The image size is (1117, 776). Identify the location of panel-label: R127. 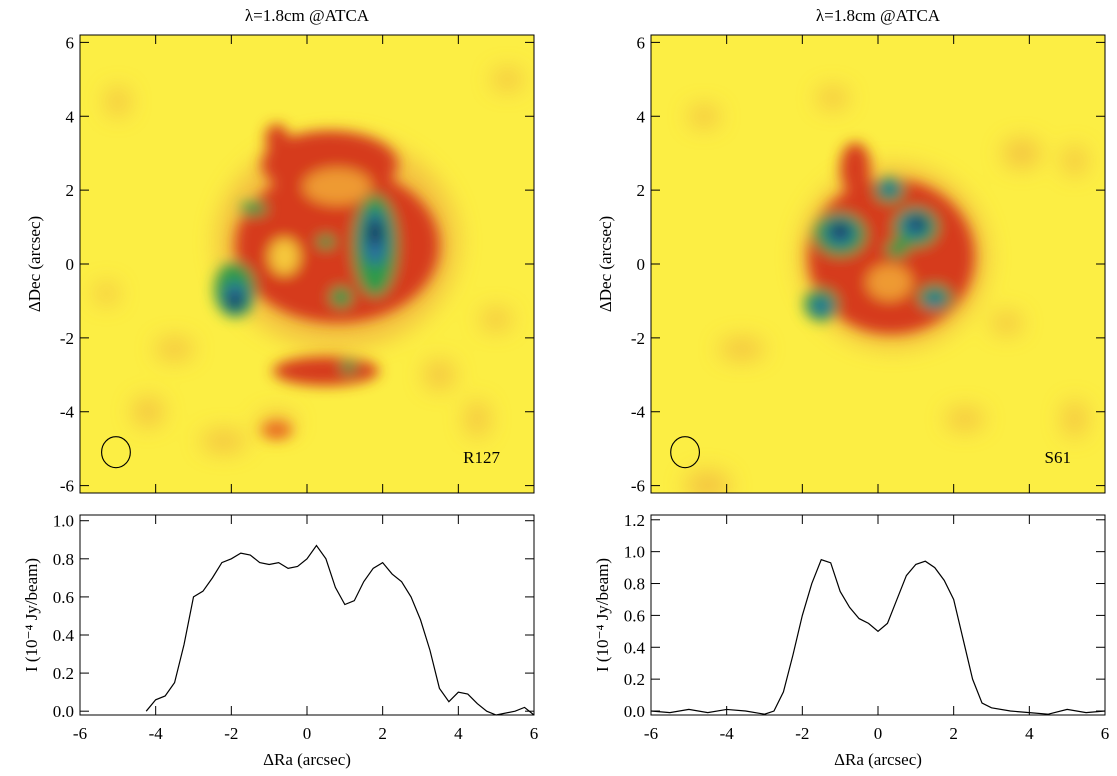
(481, 457).